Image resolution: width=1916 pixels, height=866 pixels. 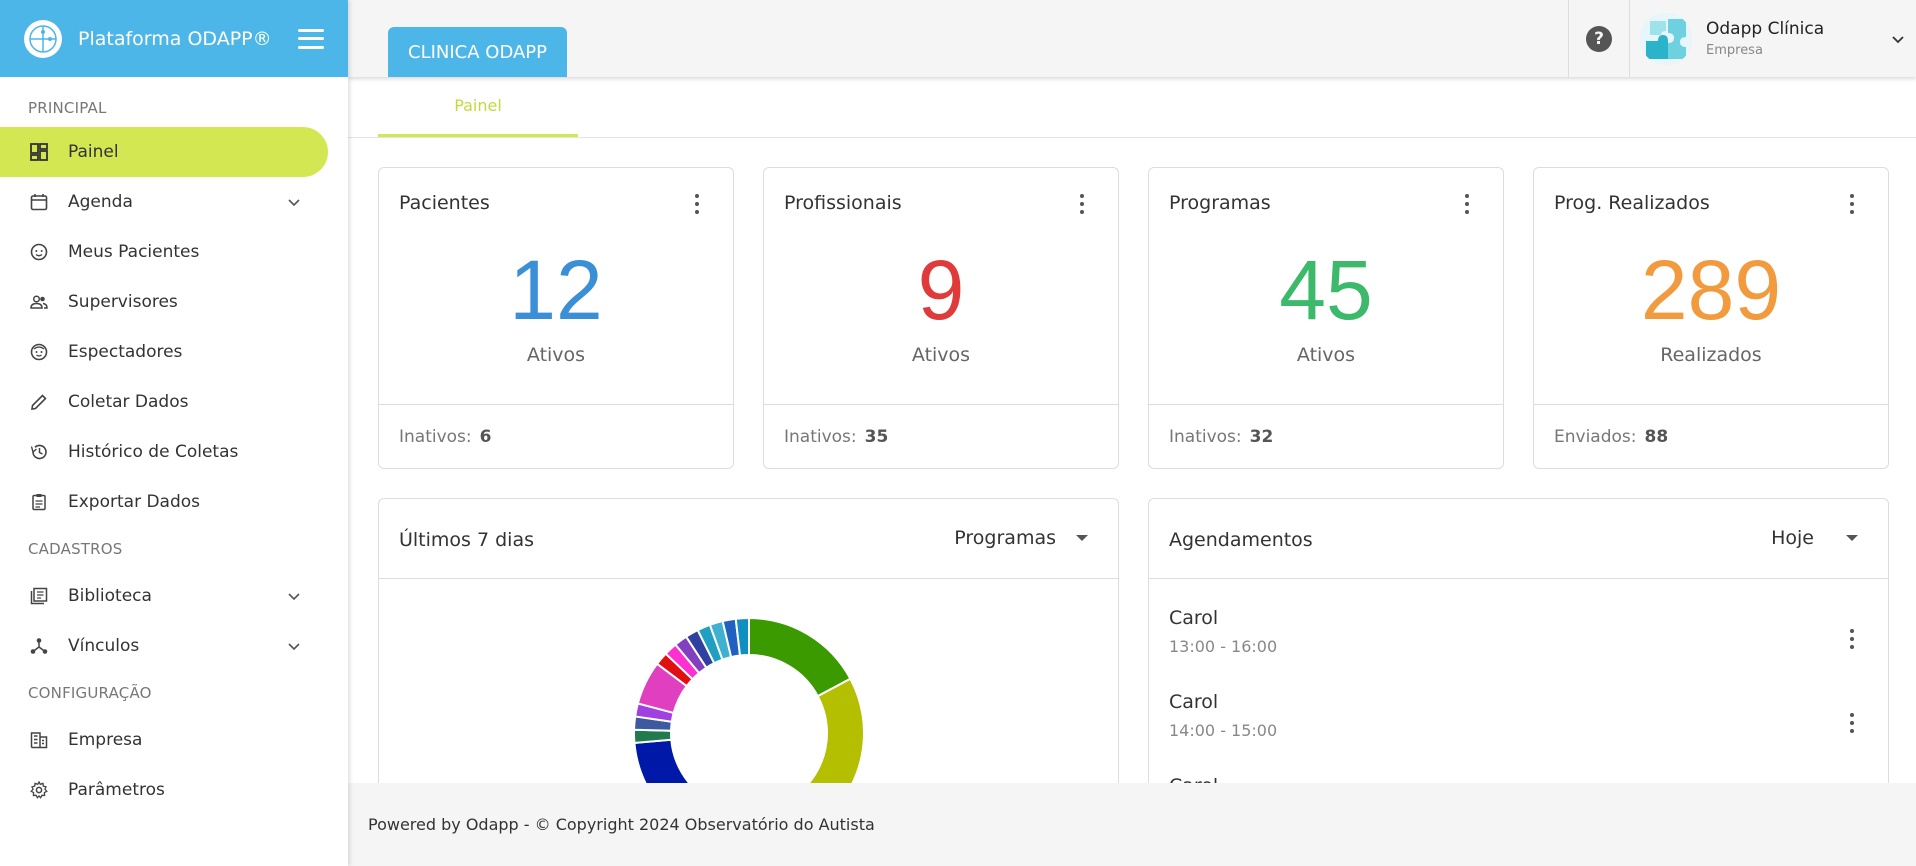 What do you see at coordinates (941, 290) in the screenshot?
I see `stat-value: 9` at bounding box center [941, 290].